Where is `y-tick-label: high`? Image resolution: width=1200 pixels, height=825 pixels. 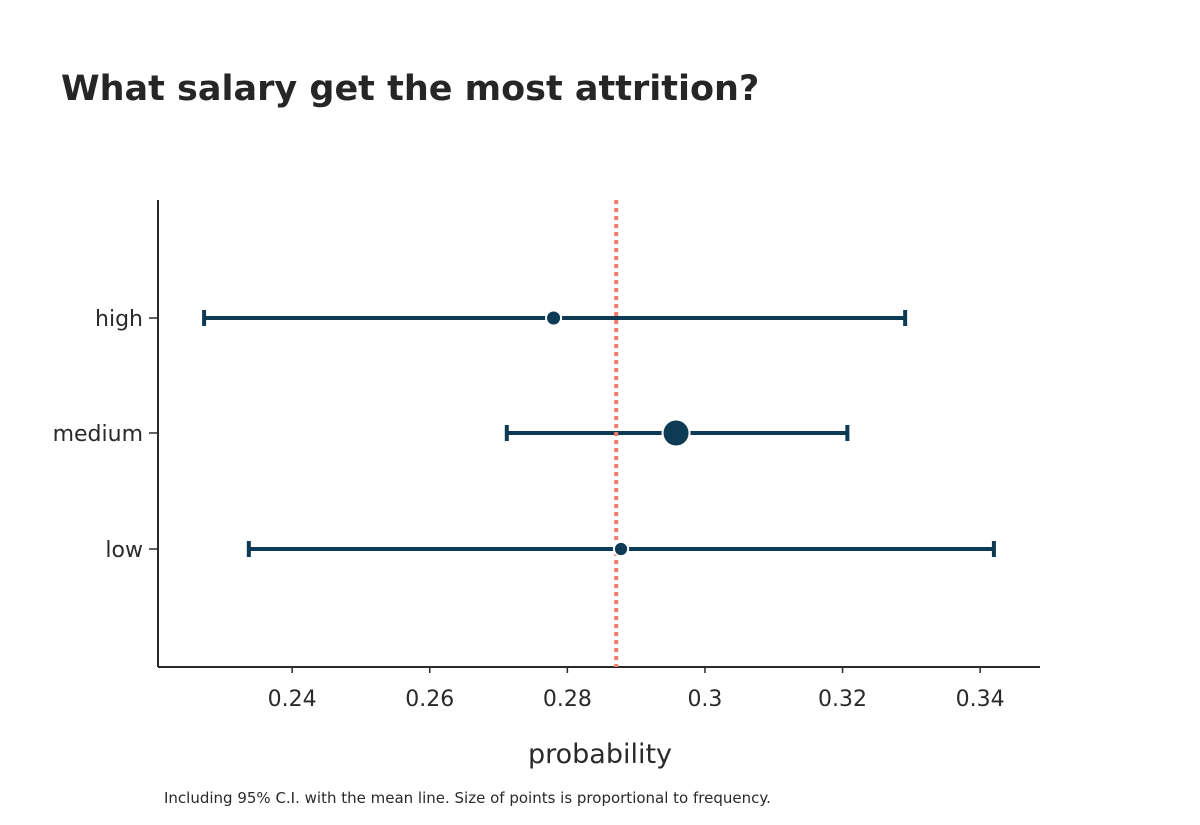
y-tick-label: high is located at coordinates (119, 319).